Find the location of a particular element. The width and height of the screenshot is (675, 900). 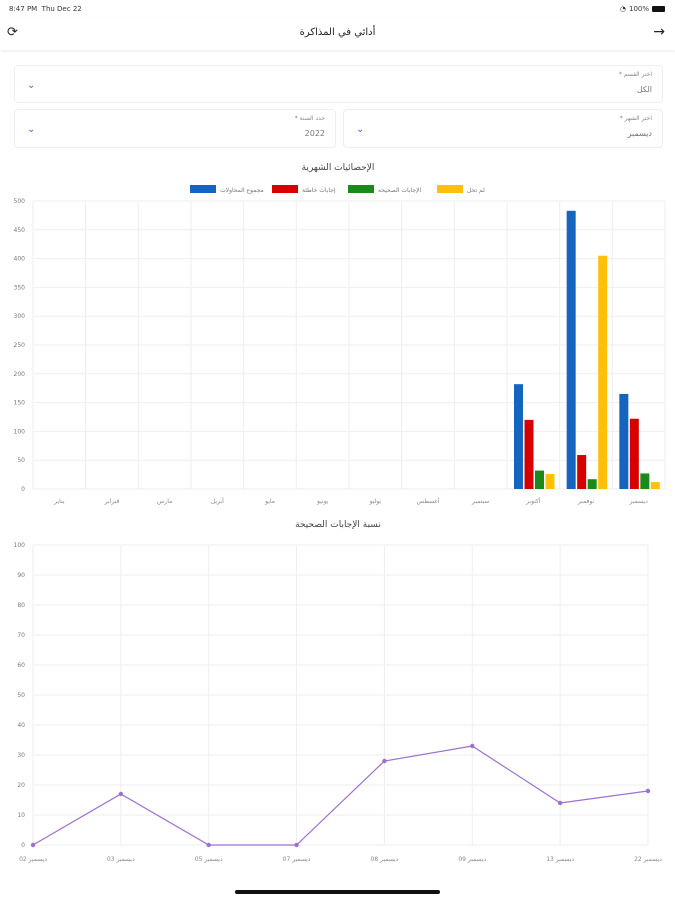

y-tick-label: 30 is located at coordinates (21, 755).